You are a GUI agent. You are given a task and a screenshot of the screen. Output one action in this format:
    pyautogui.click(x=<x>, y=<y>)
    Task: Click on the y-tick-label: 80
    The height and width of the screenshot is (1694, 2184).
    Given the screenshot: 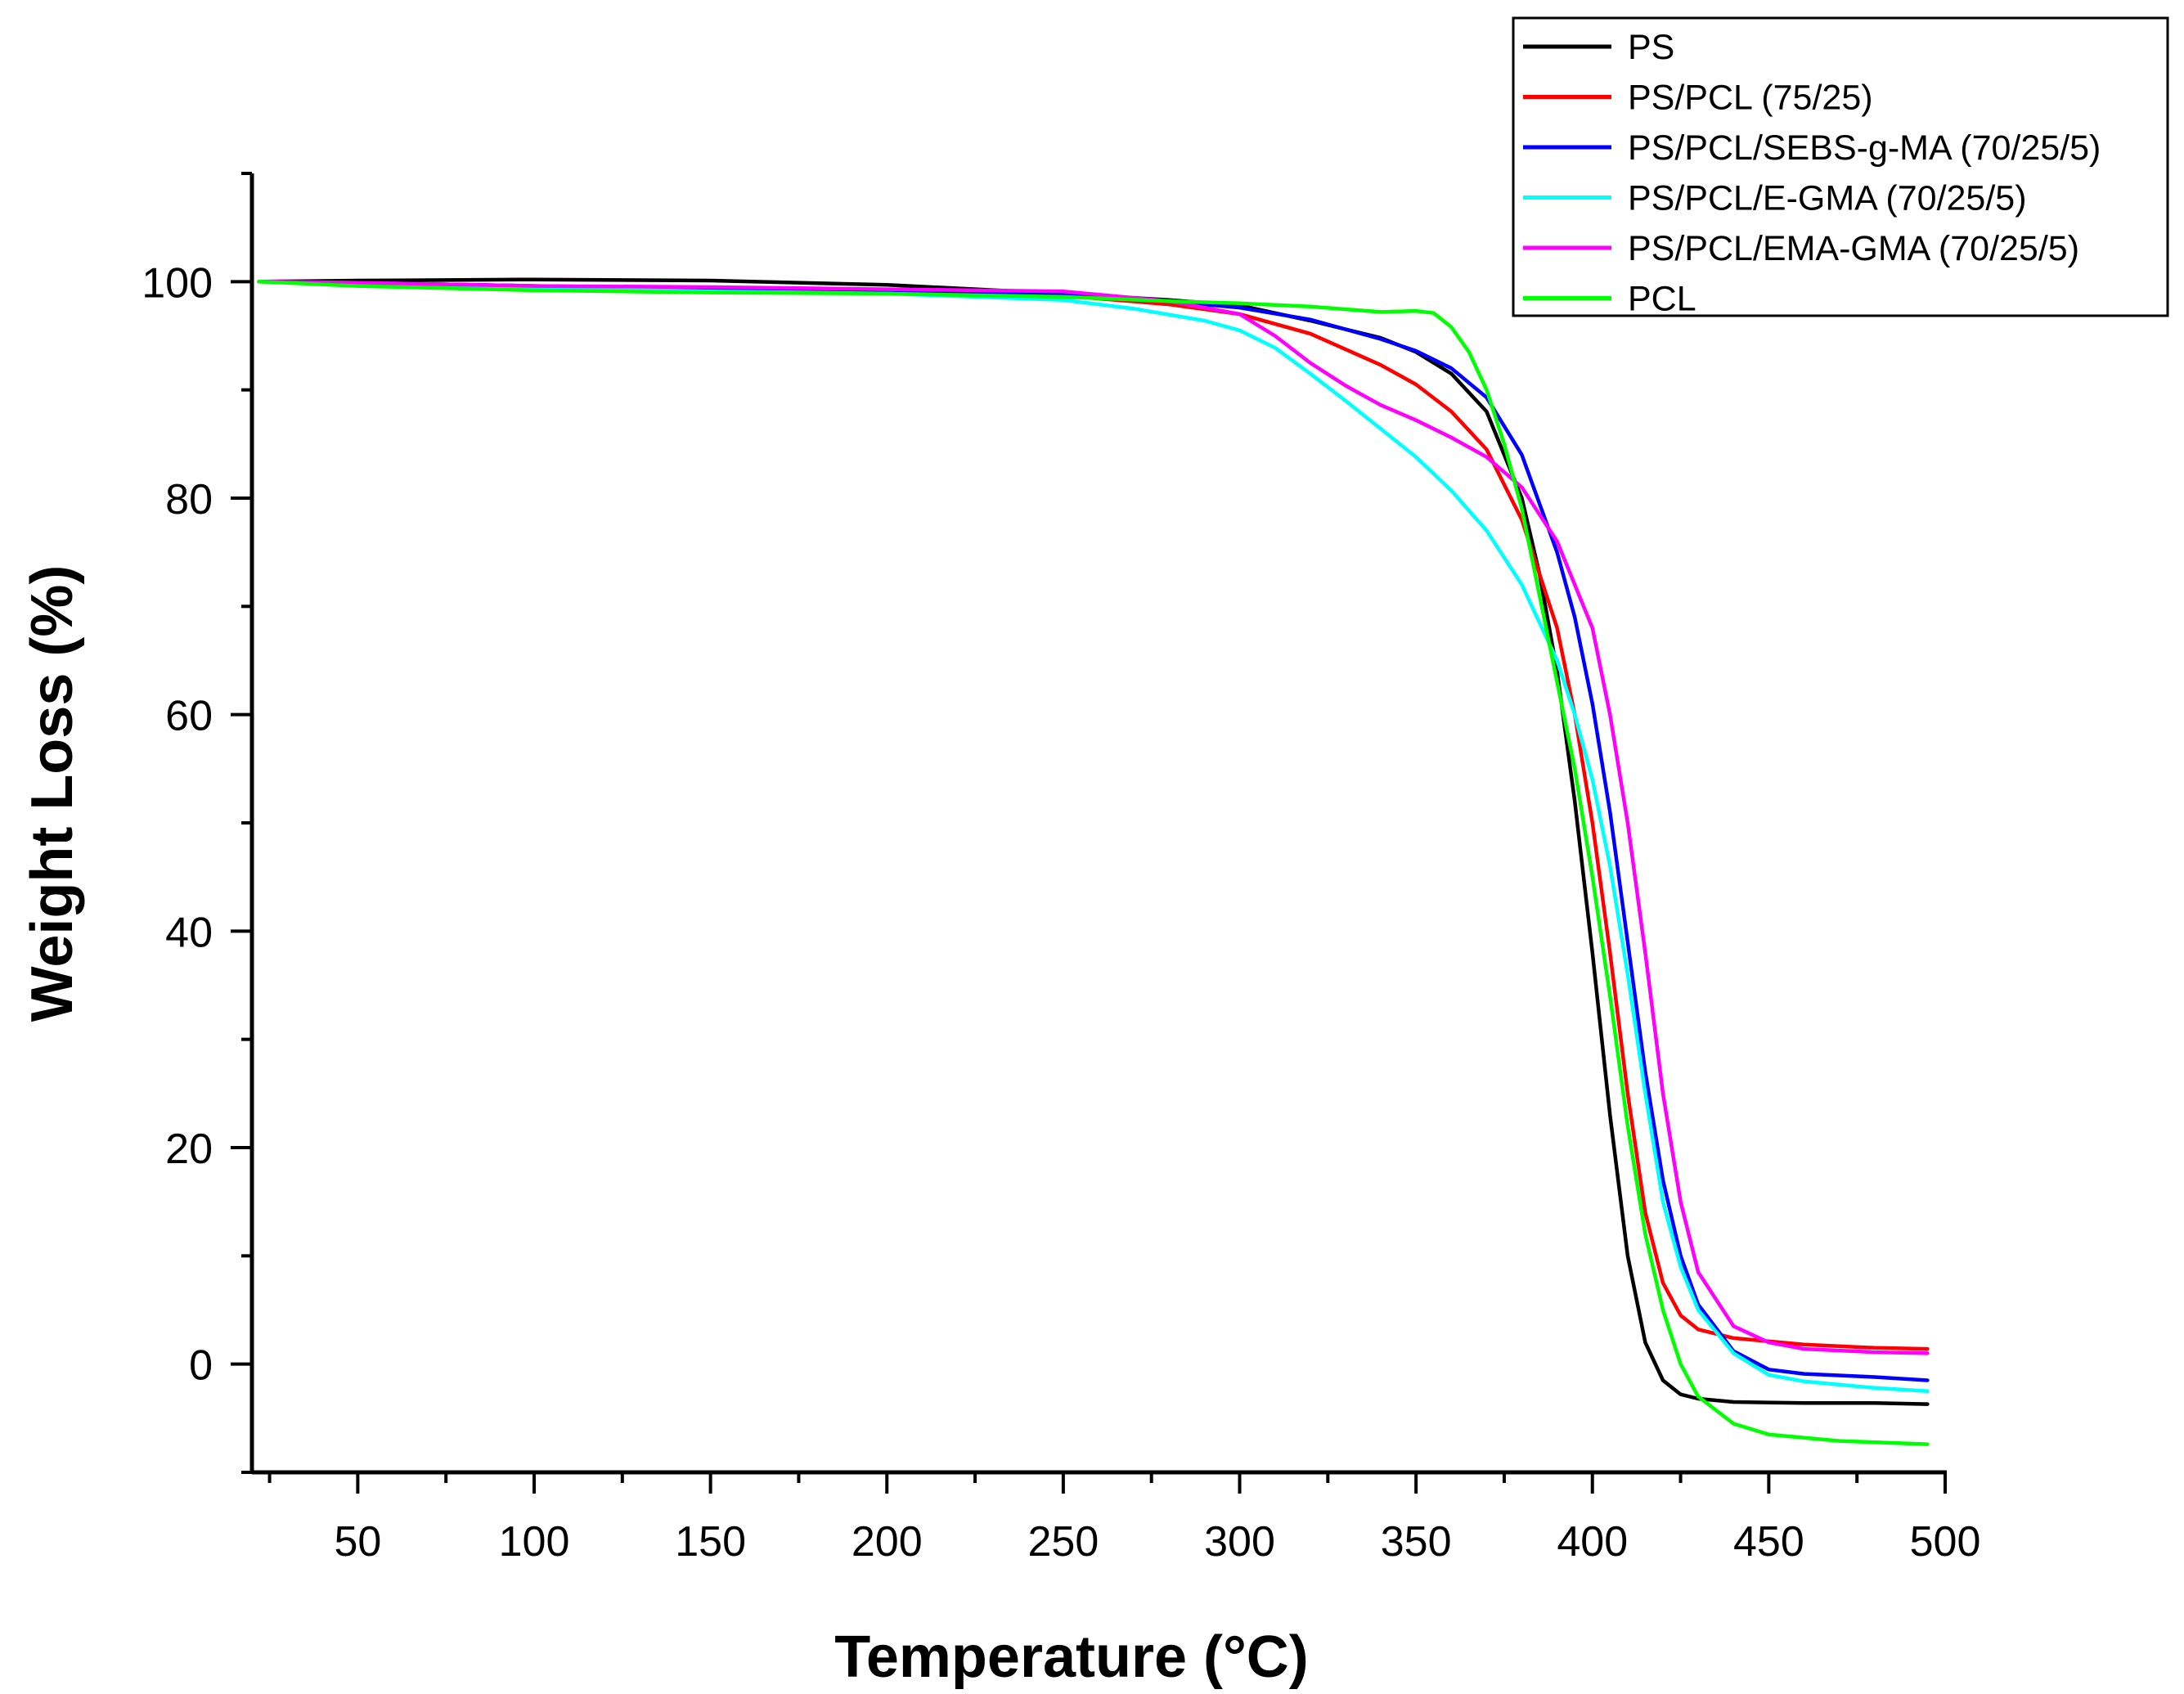 What is the action you would take?
    pyautogui.click(x=189, y=499)
    